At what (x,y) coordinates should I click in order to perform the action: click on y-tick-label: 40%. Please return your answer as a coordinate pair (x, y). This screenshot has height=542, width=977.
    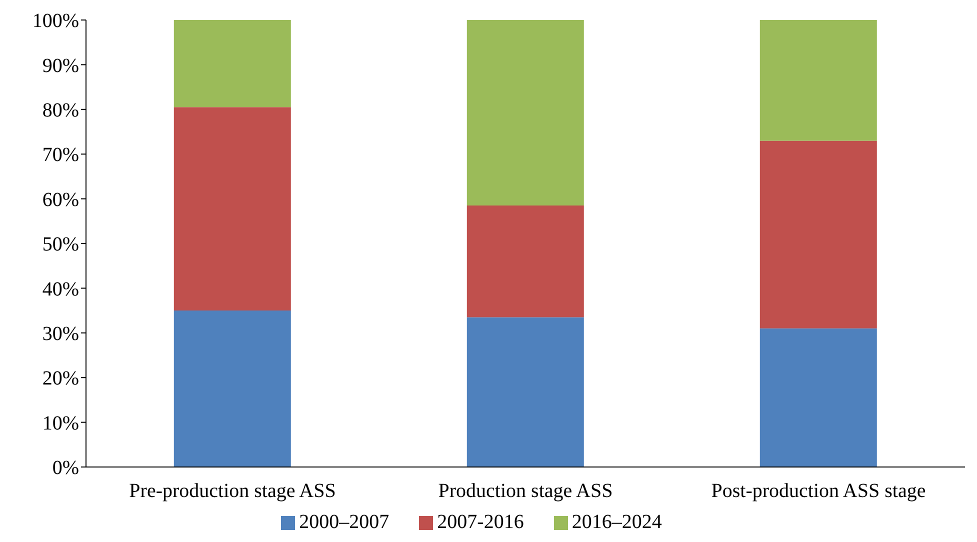
    Looking at the image, I should click on (60, 289).